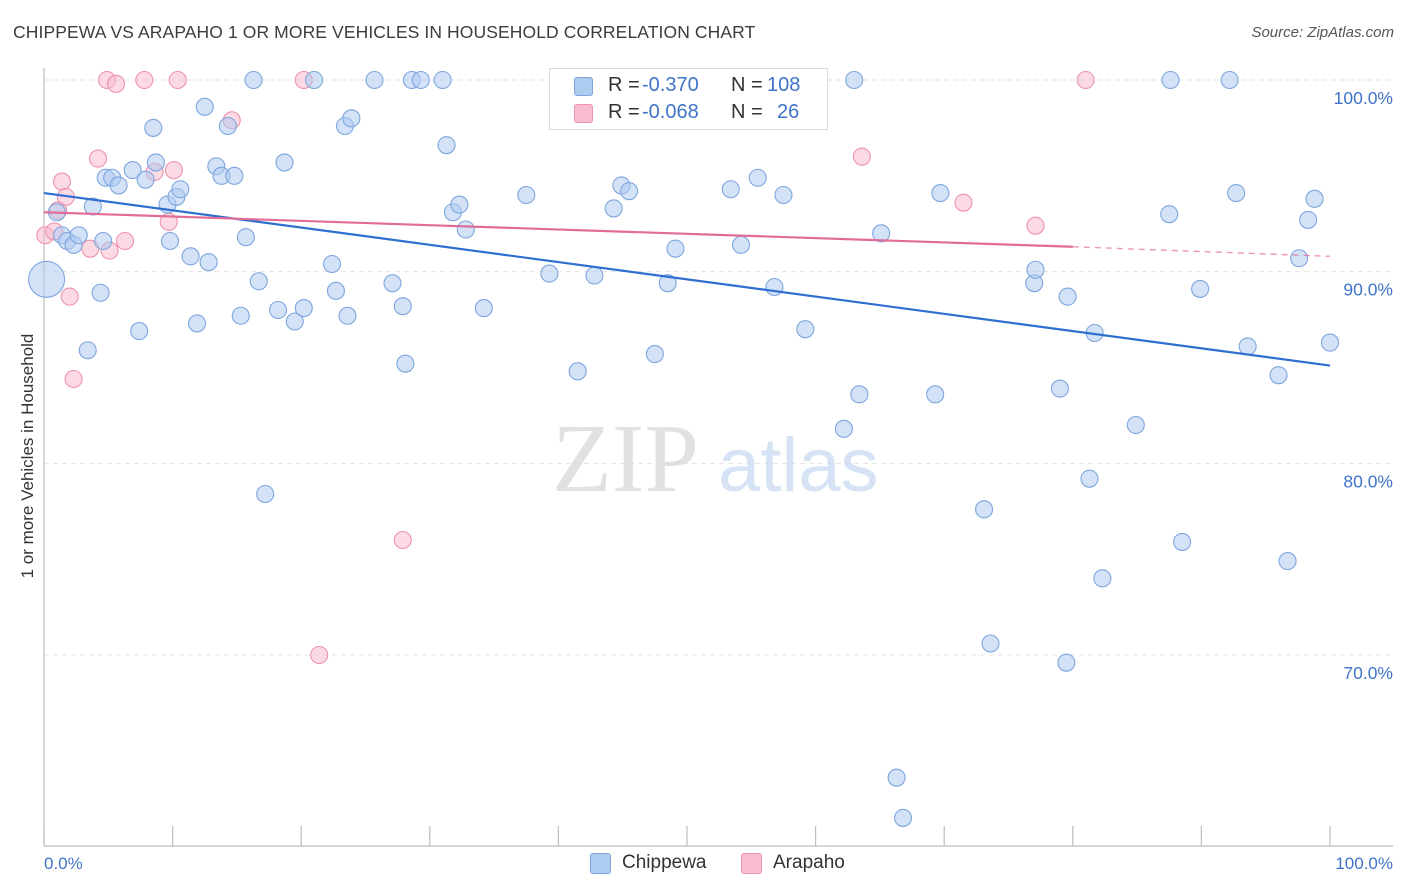 This screenshot has width=1406, height=892. Describe the element at coordinates (27, 456) in the screenshot. I see `y-axis-label: 1 or more Vehicles in Household` at that location.